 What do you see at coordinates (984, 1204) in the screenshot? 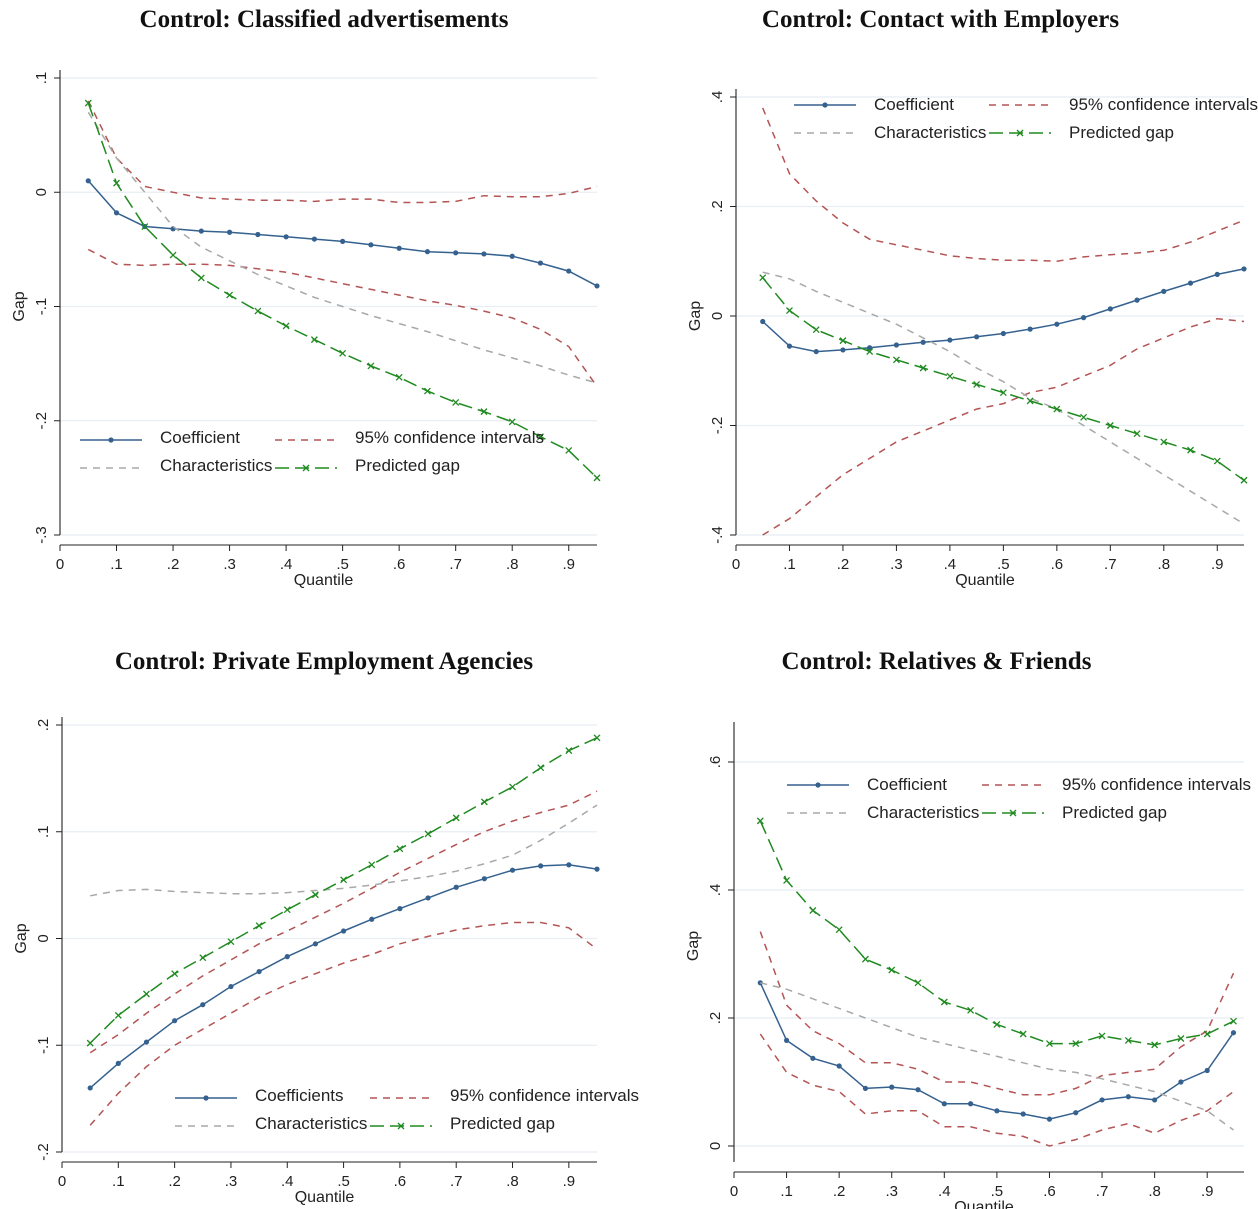
I see `x-axis-title: Quantile` at bounding box center [984, 1204].